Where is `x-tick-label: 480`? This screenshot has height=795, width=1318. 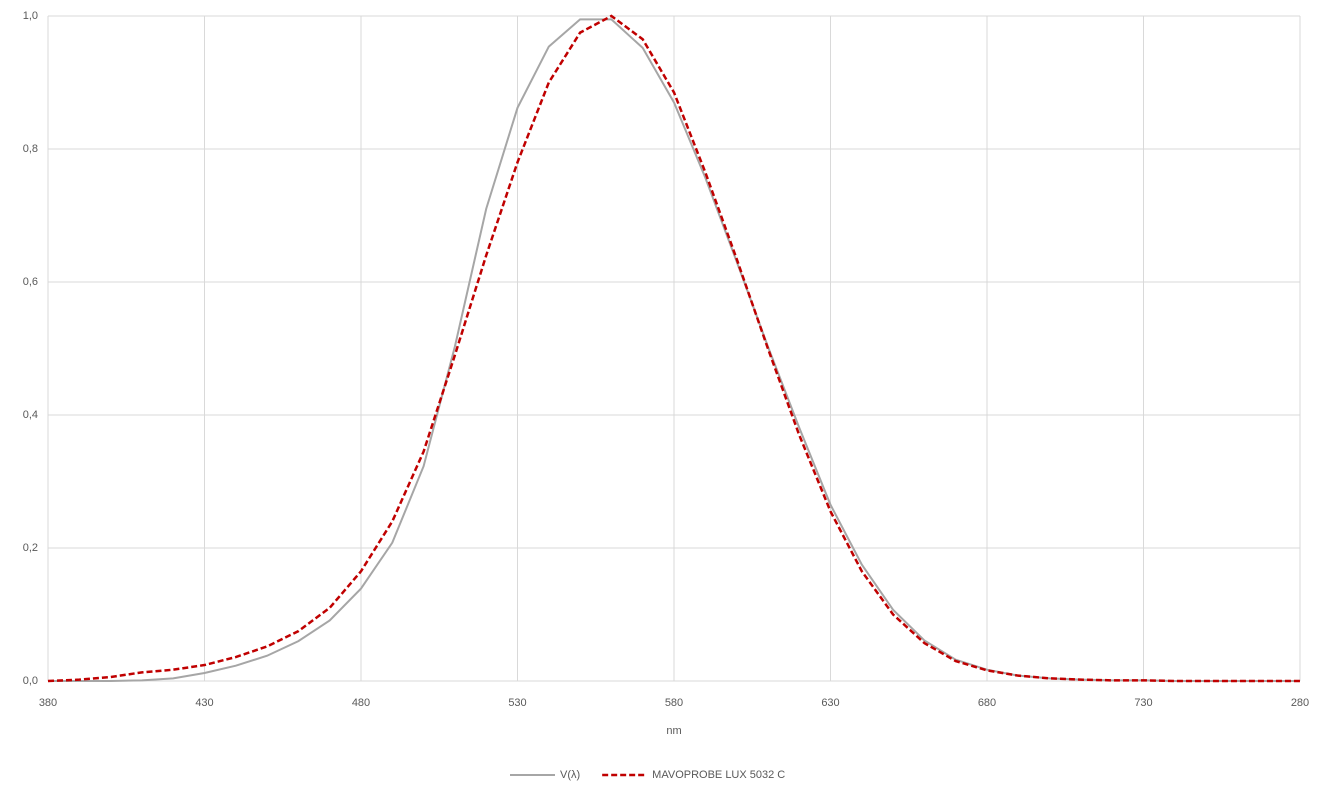 x-tick-label: 480 is located at coordinates (361, 703).